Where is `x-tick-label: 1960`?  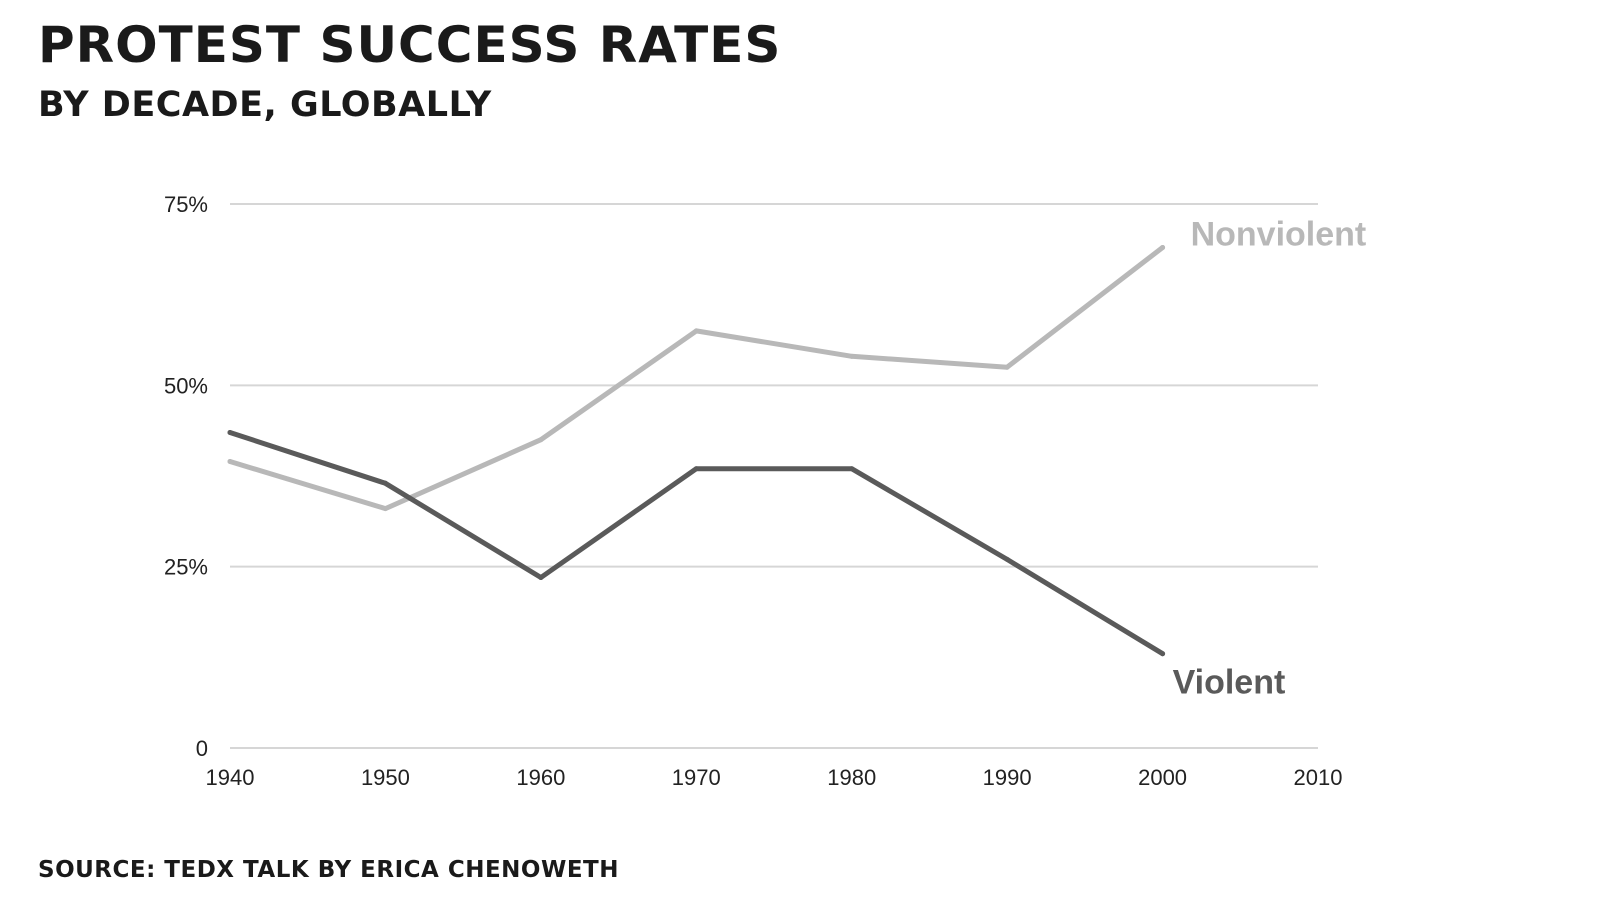
x-tick-label: 1960 is located at coordinates (540, 777).